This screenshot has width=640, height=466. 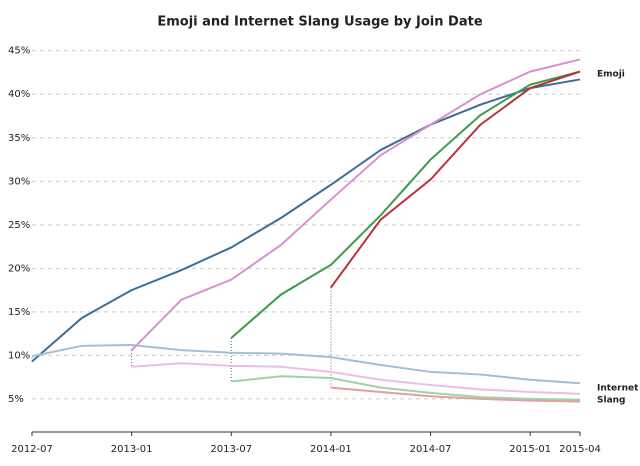 I want to click on x-tick-label: 2012-07, so click(x=32, y=449).